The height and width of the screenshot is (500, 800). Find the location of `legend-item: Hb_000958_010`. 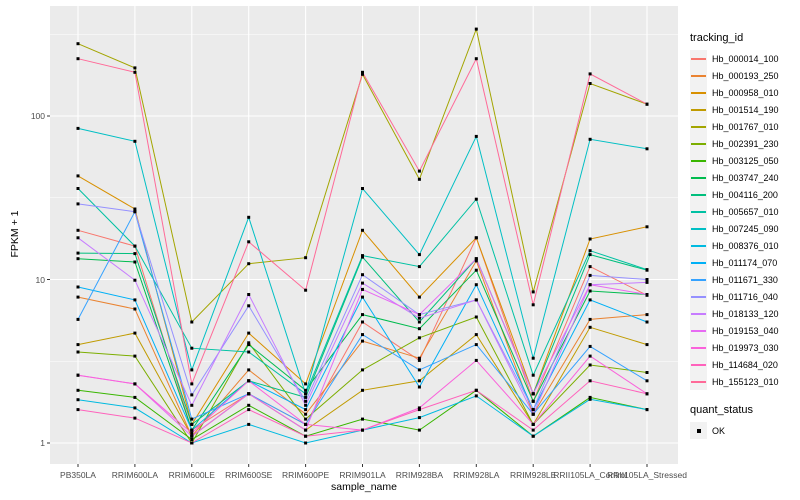

legend-item: Hb_000958_010 is located at coordinates (744, 92).